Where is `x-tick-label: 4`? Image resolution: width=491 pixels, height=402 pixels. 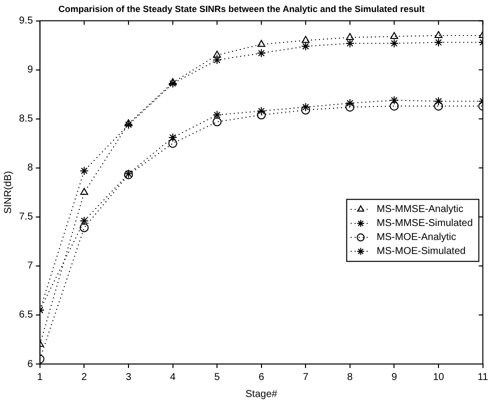 x-tick-label: 4 is located at coordinates (173, 377).